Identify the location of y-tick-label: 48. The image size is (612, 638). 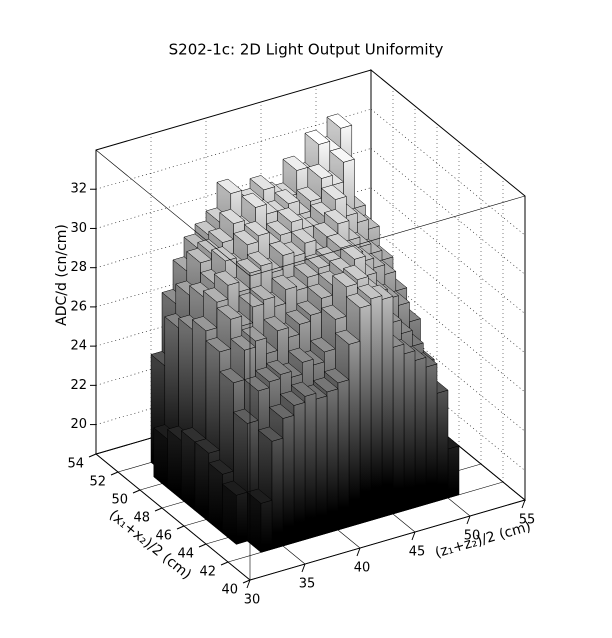
(141, 518).